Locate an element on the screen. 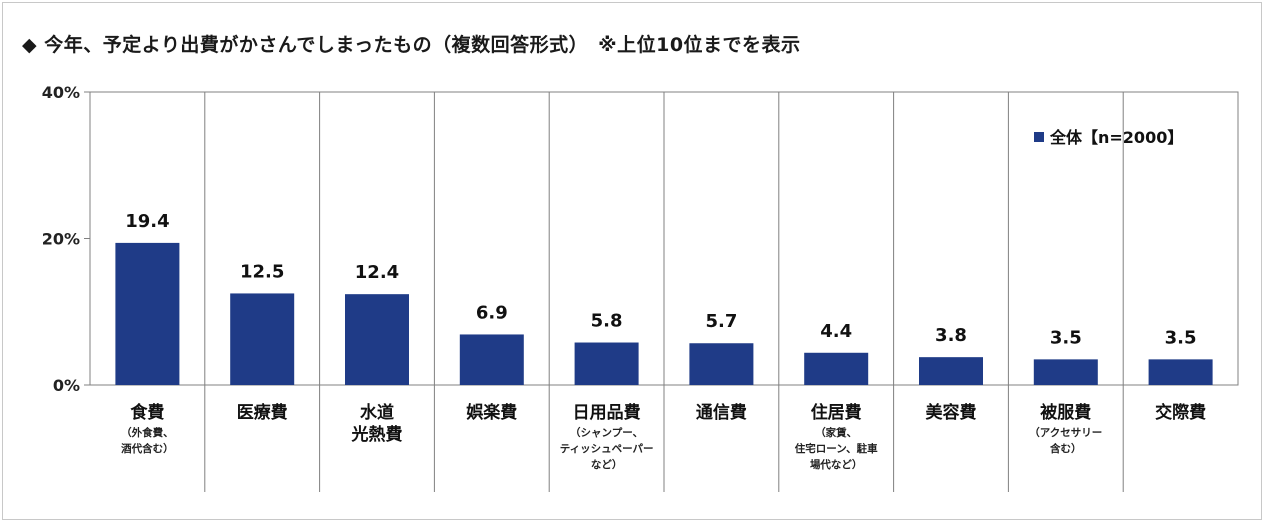  data-label: 12.4 is located at coordinates (377, 272).